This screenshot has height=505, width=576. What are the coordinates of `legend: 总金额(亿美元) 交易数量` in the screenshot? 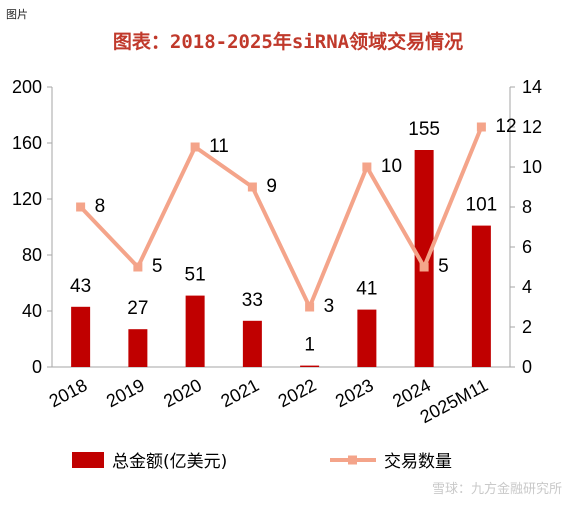 It's located at (262, 462).